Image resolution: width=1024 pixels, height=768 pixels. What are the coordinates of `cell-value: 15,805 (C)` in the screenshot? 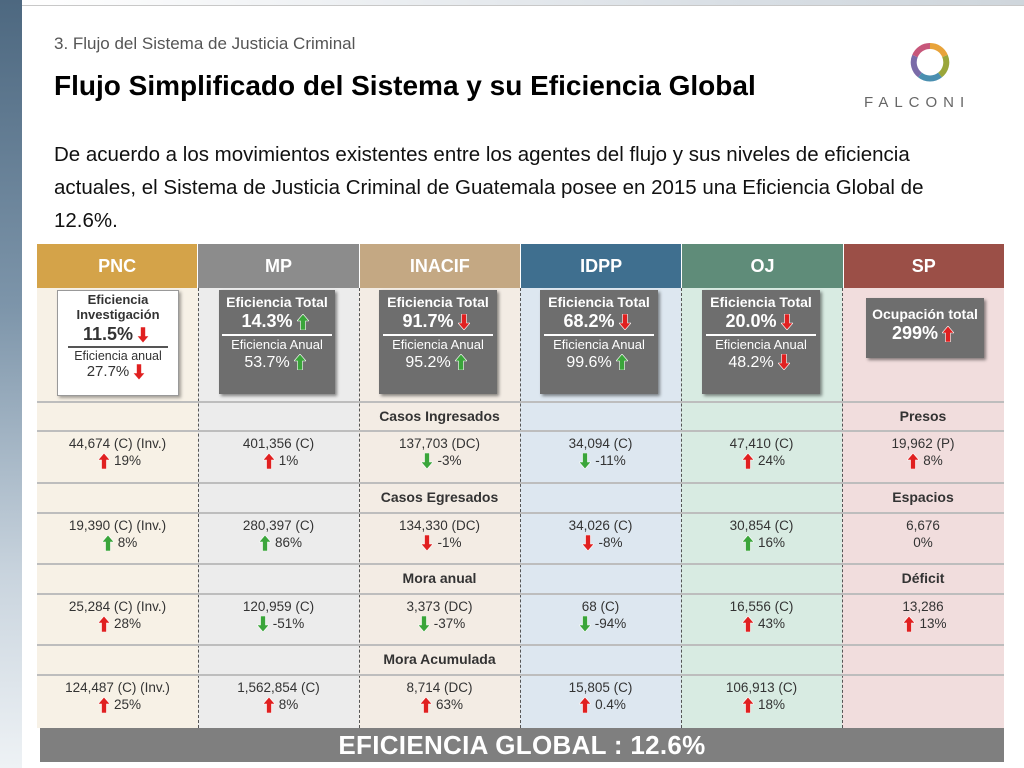 It's located at (600, 687).